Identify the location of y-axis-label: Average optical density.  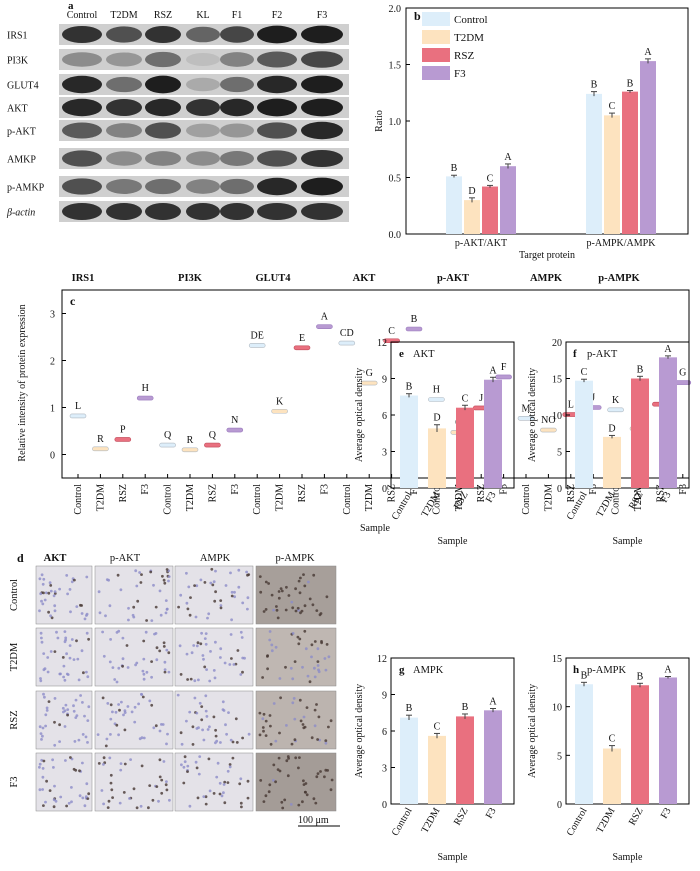
(532, 415).